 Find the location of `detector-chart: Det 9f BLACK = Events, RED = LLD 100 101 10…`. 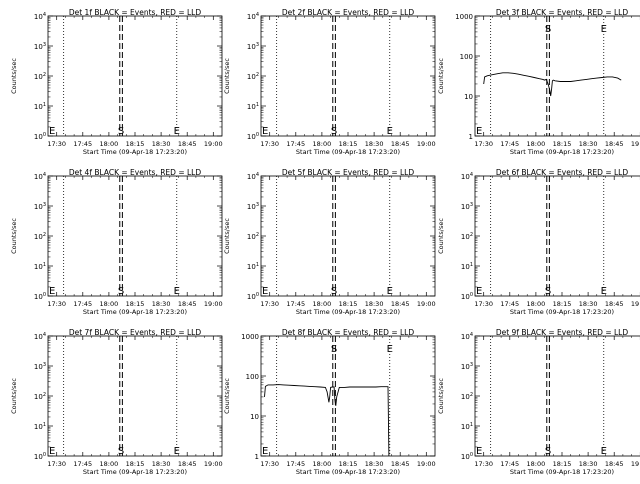

detector-chart: Det 9f BLACK = Events, RED = LLD 100 101 10… is located at coordinates (538, 402).